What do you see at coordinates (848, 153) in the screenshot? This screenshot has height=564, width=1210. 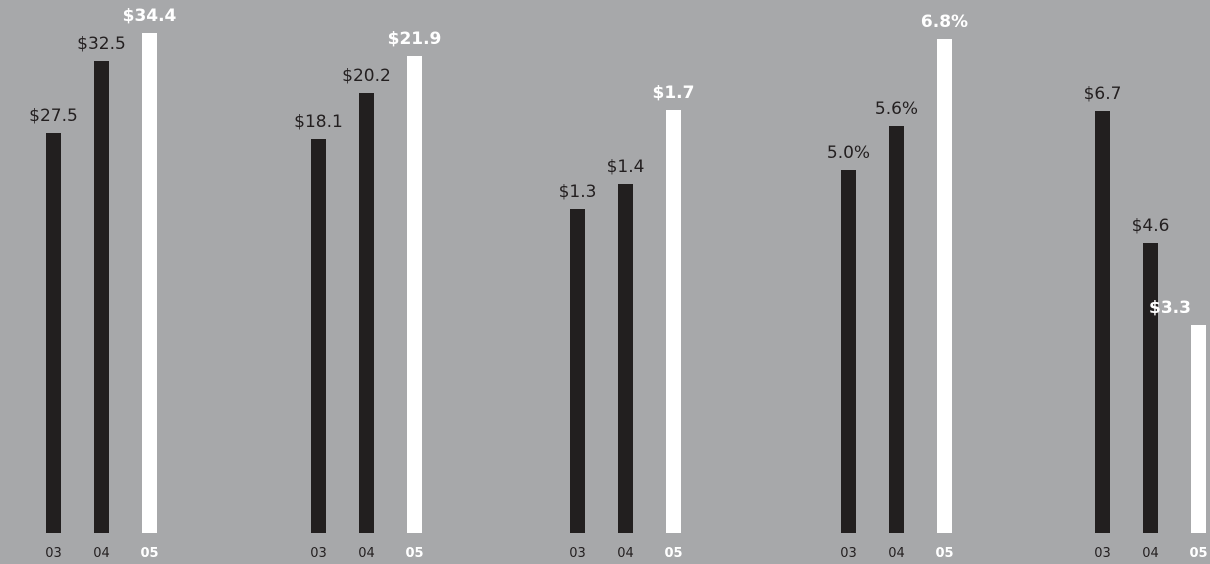 I see `value-label: 5.0%` at bounding box center [848, 153].